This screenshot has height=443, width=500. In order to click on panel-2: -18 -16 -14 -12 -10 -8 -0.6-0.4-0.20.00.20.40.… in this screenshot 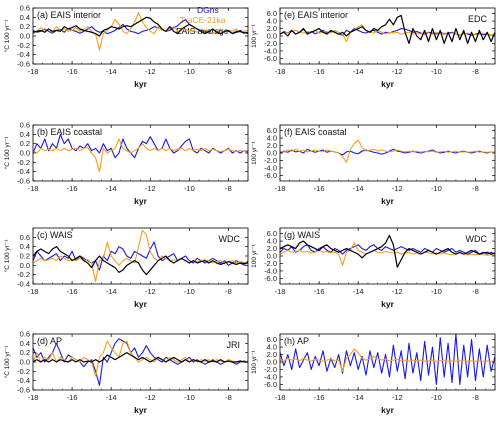, I will do `click(126, 163)`.